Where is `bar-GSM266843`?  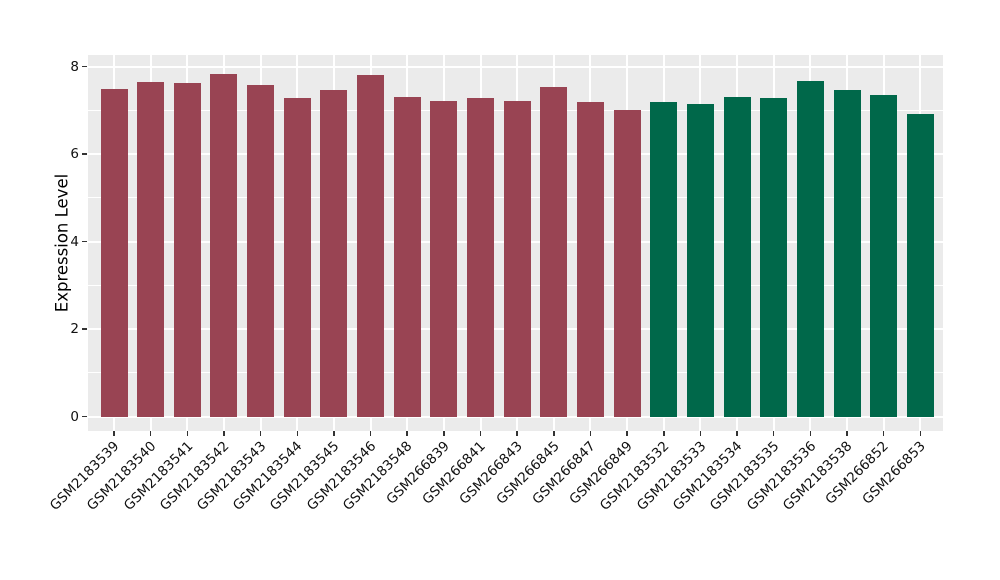
bar-GSM266843 is located at coordinates (517, 258).